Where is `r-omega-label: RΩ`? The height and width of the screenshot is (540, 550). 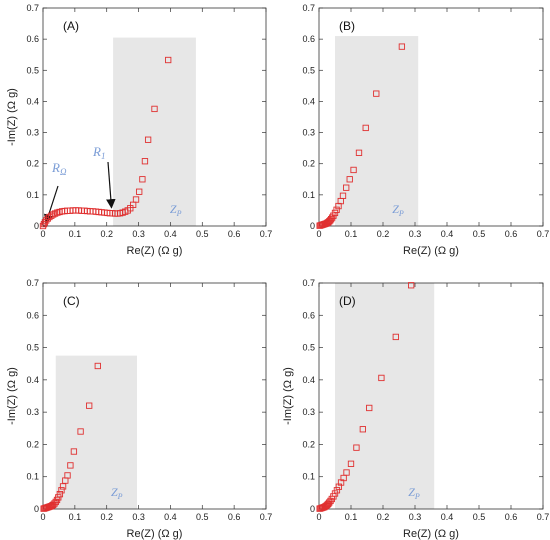
r-omega-label: RΩ is located at coordinates (59, 168).